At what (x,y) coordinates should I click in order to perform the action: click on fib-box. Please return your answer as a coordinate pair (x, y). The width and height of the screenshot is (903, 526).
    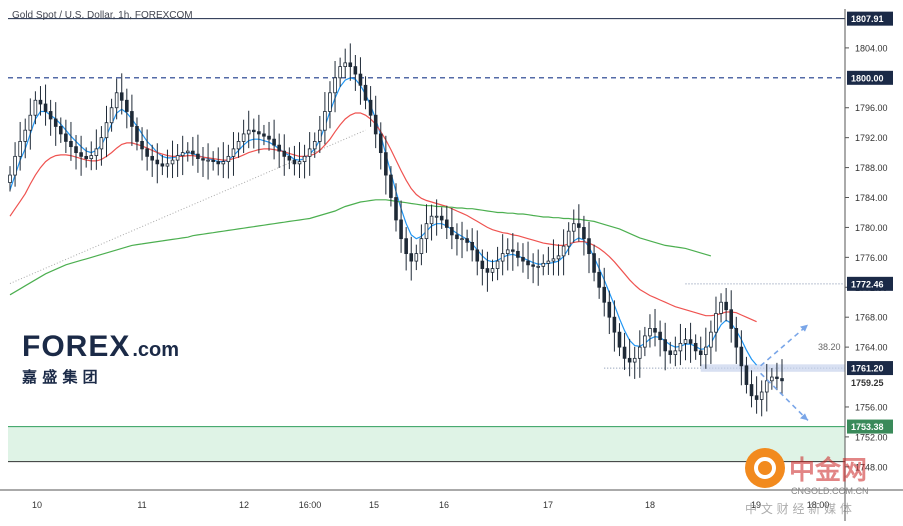
    Looking at the image, I should click on (772, 368).